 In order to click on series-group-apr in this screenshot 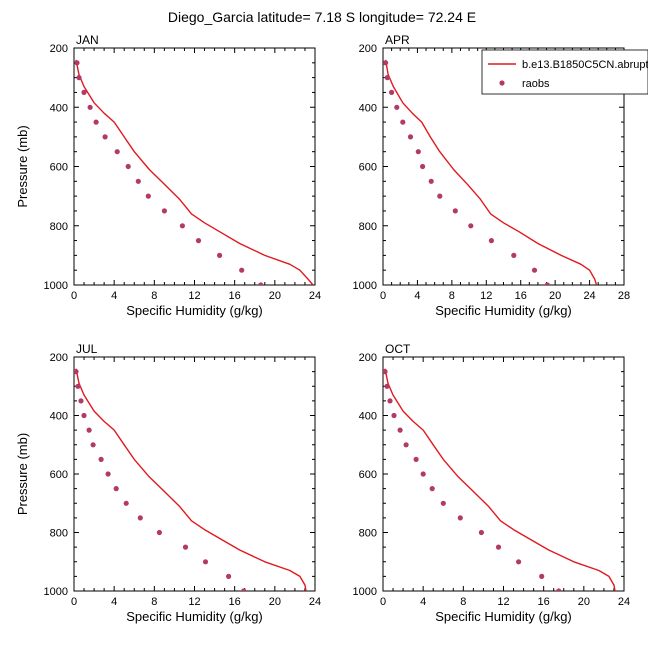, I will do `click(490, 172)`.